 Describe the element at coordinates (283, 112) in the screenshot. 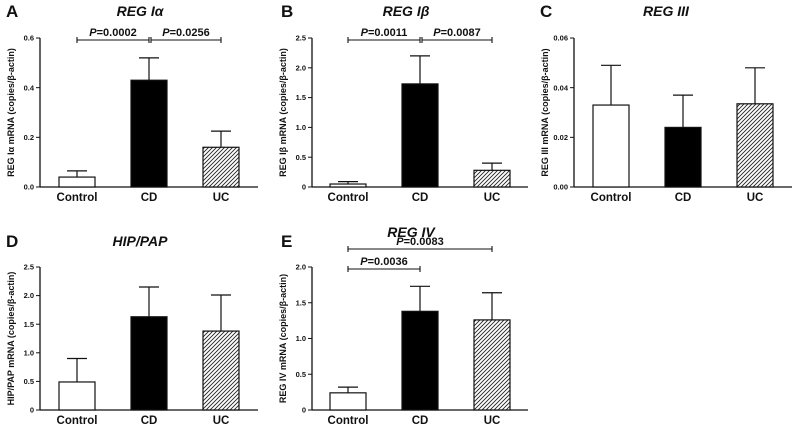

I see `y-axis-label: REG Iβ mRNA (copies/β-actin)` at that location.